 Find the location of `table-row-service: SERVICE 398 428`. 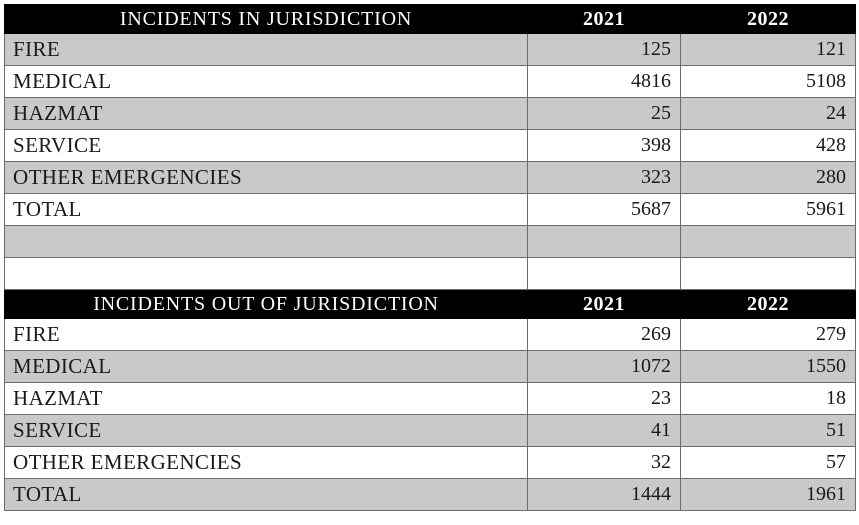

table-row-service: SERVICE 398 428 is located at coordinates (430, 145).